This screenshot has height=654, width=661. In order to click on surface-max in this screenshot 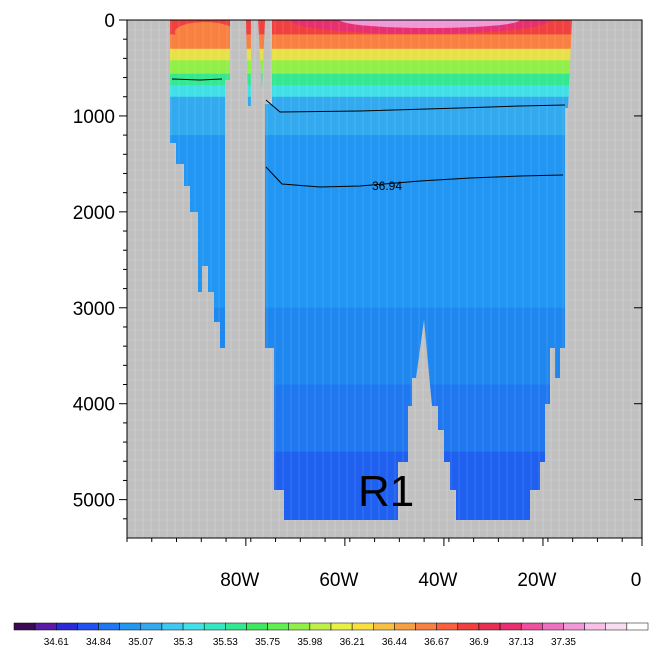, I will do `click(420, 27)`.